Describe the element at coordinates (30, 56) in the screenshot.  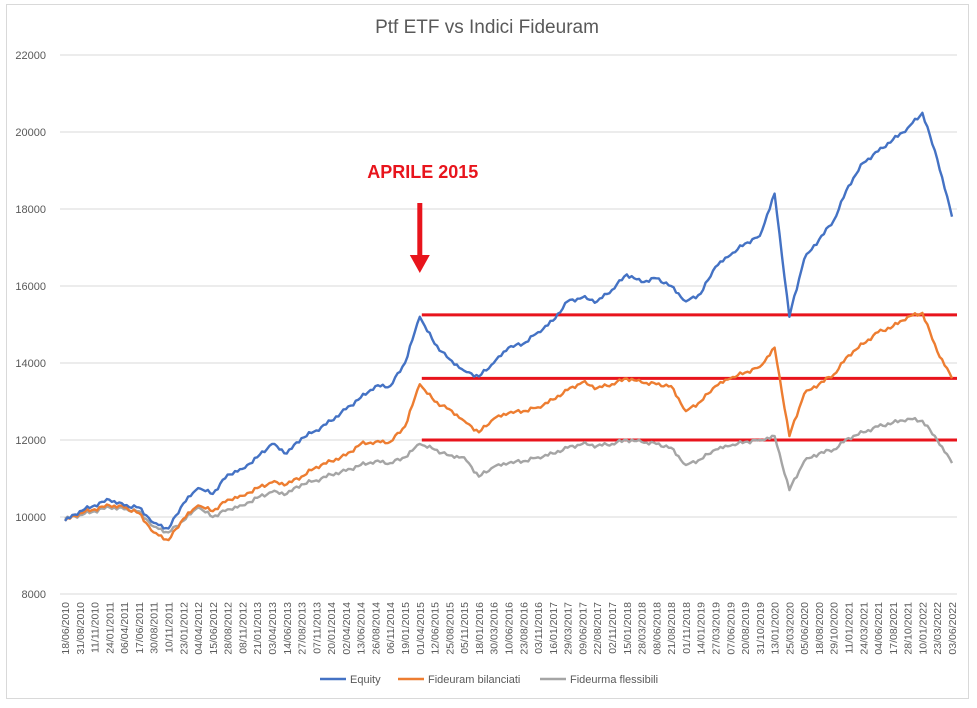
I see `y-tick-label: 22000` at that location.